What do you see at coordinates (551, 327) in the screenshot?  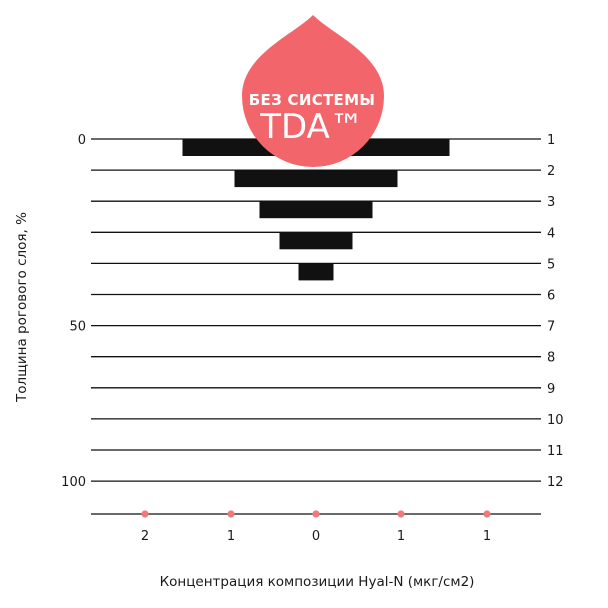 I see `right-tick-label: 7` at bounding box center [551, 327].